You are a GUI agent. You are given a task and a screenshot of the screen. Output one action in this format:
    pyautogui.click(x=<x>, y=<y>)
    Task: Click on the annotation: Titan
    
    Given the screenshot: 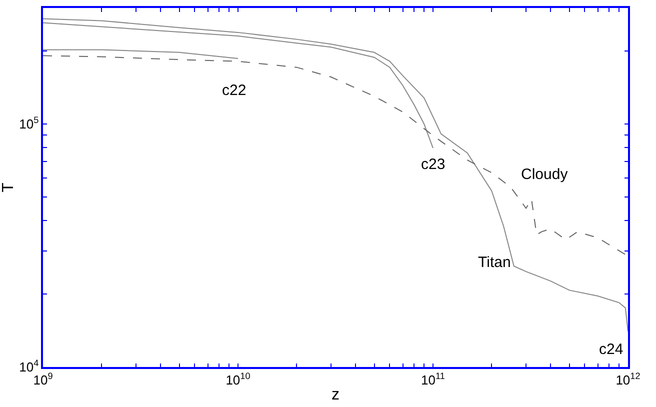 What is the action you would take?
    pyautogui.click(x=494, y=262)
    